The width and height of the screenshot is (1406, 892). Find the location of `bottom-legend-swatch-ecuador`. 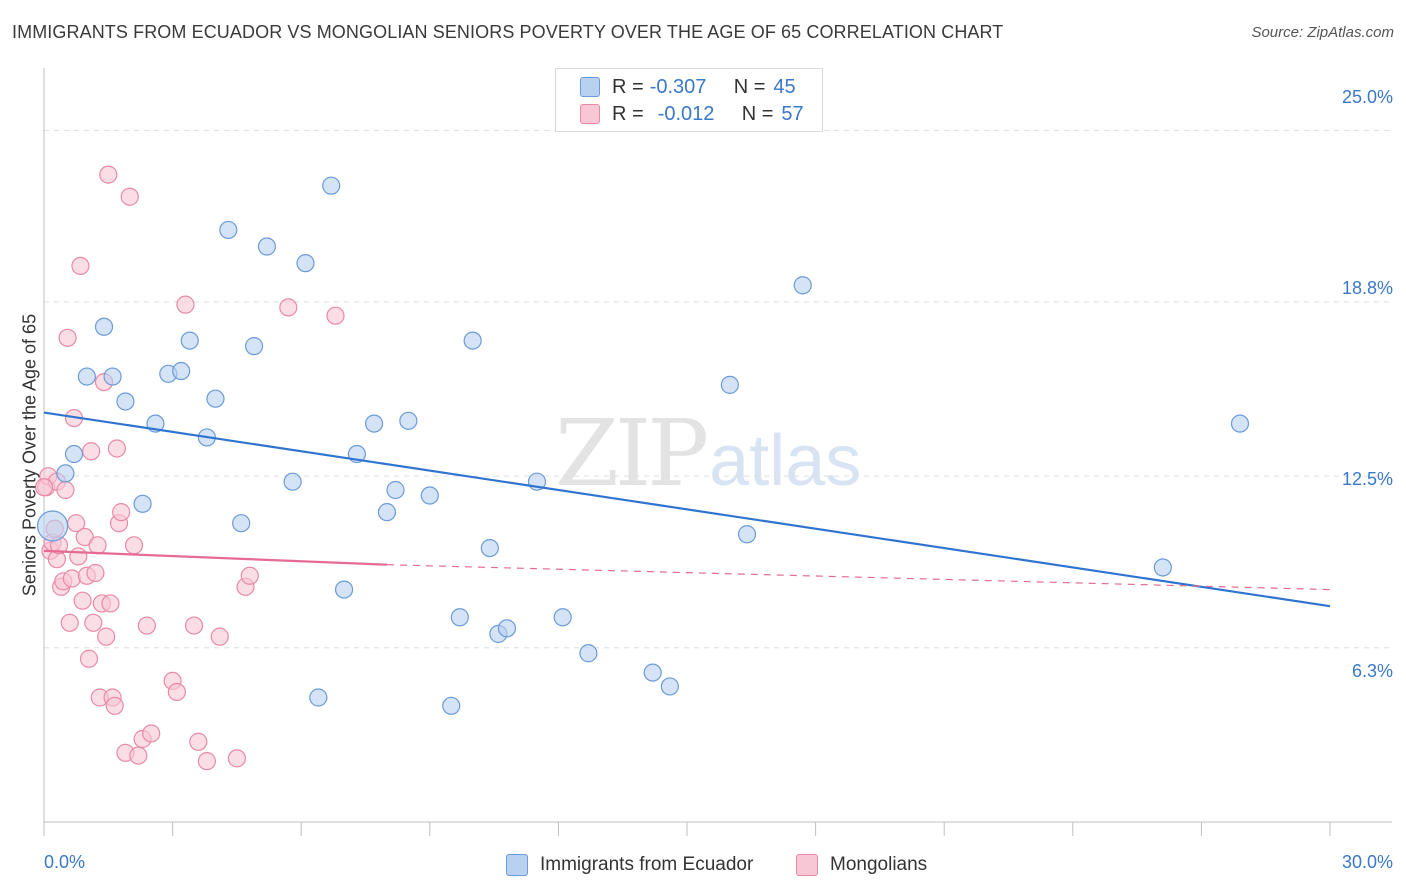

bottom-legend-swatch-ecuador is located at coordinates (517, 865).